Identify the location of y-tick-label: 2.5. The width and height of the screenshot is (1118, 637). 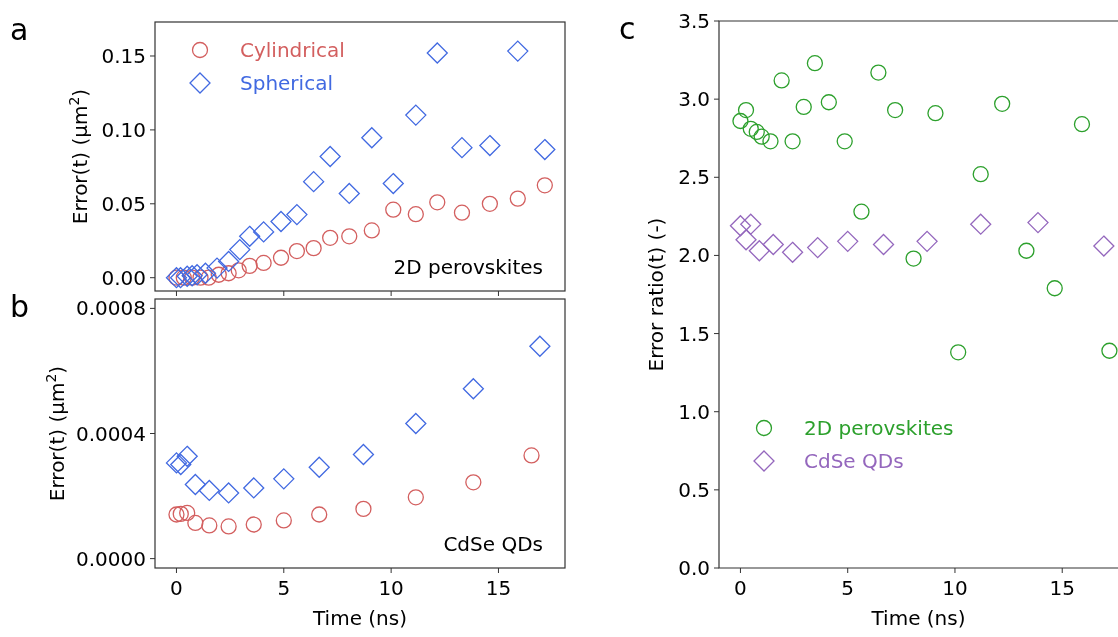
(694, 177).